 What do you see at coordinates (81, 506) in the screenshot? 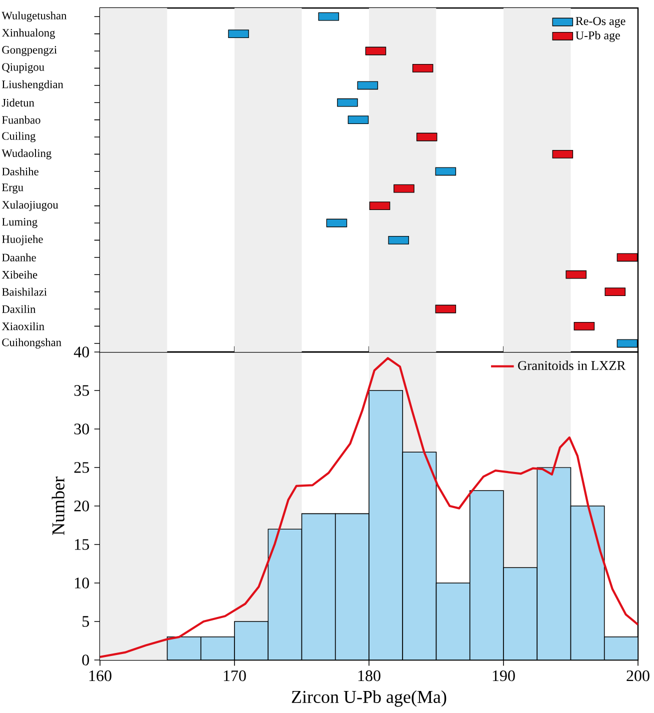
I see `y-tick-label: 20` at bounding box center [81, 506].